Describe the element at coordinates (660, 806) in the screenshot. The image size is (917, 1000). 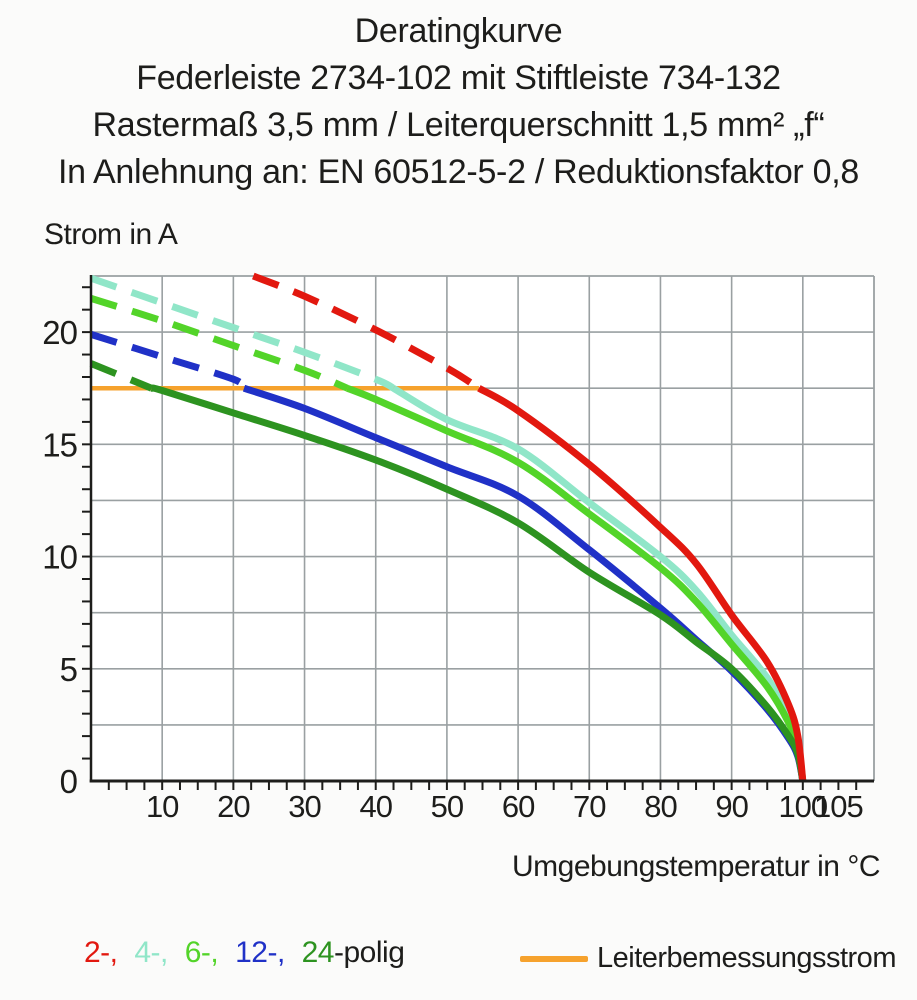
I see `x-tick-label: 80` at that location.